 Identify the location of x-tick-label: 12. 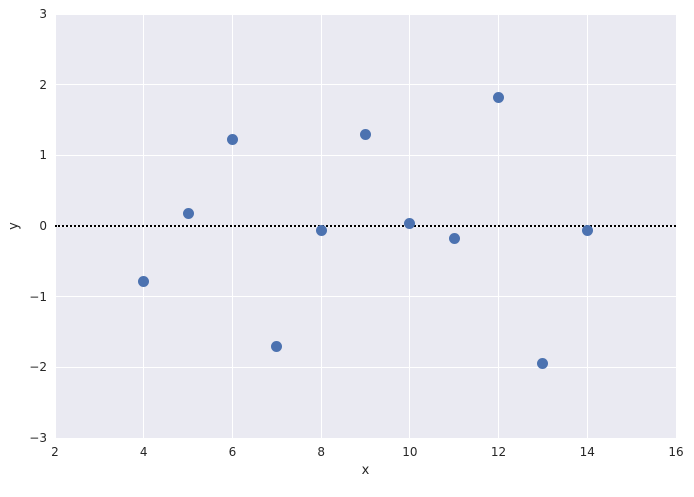
(498, 452).